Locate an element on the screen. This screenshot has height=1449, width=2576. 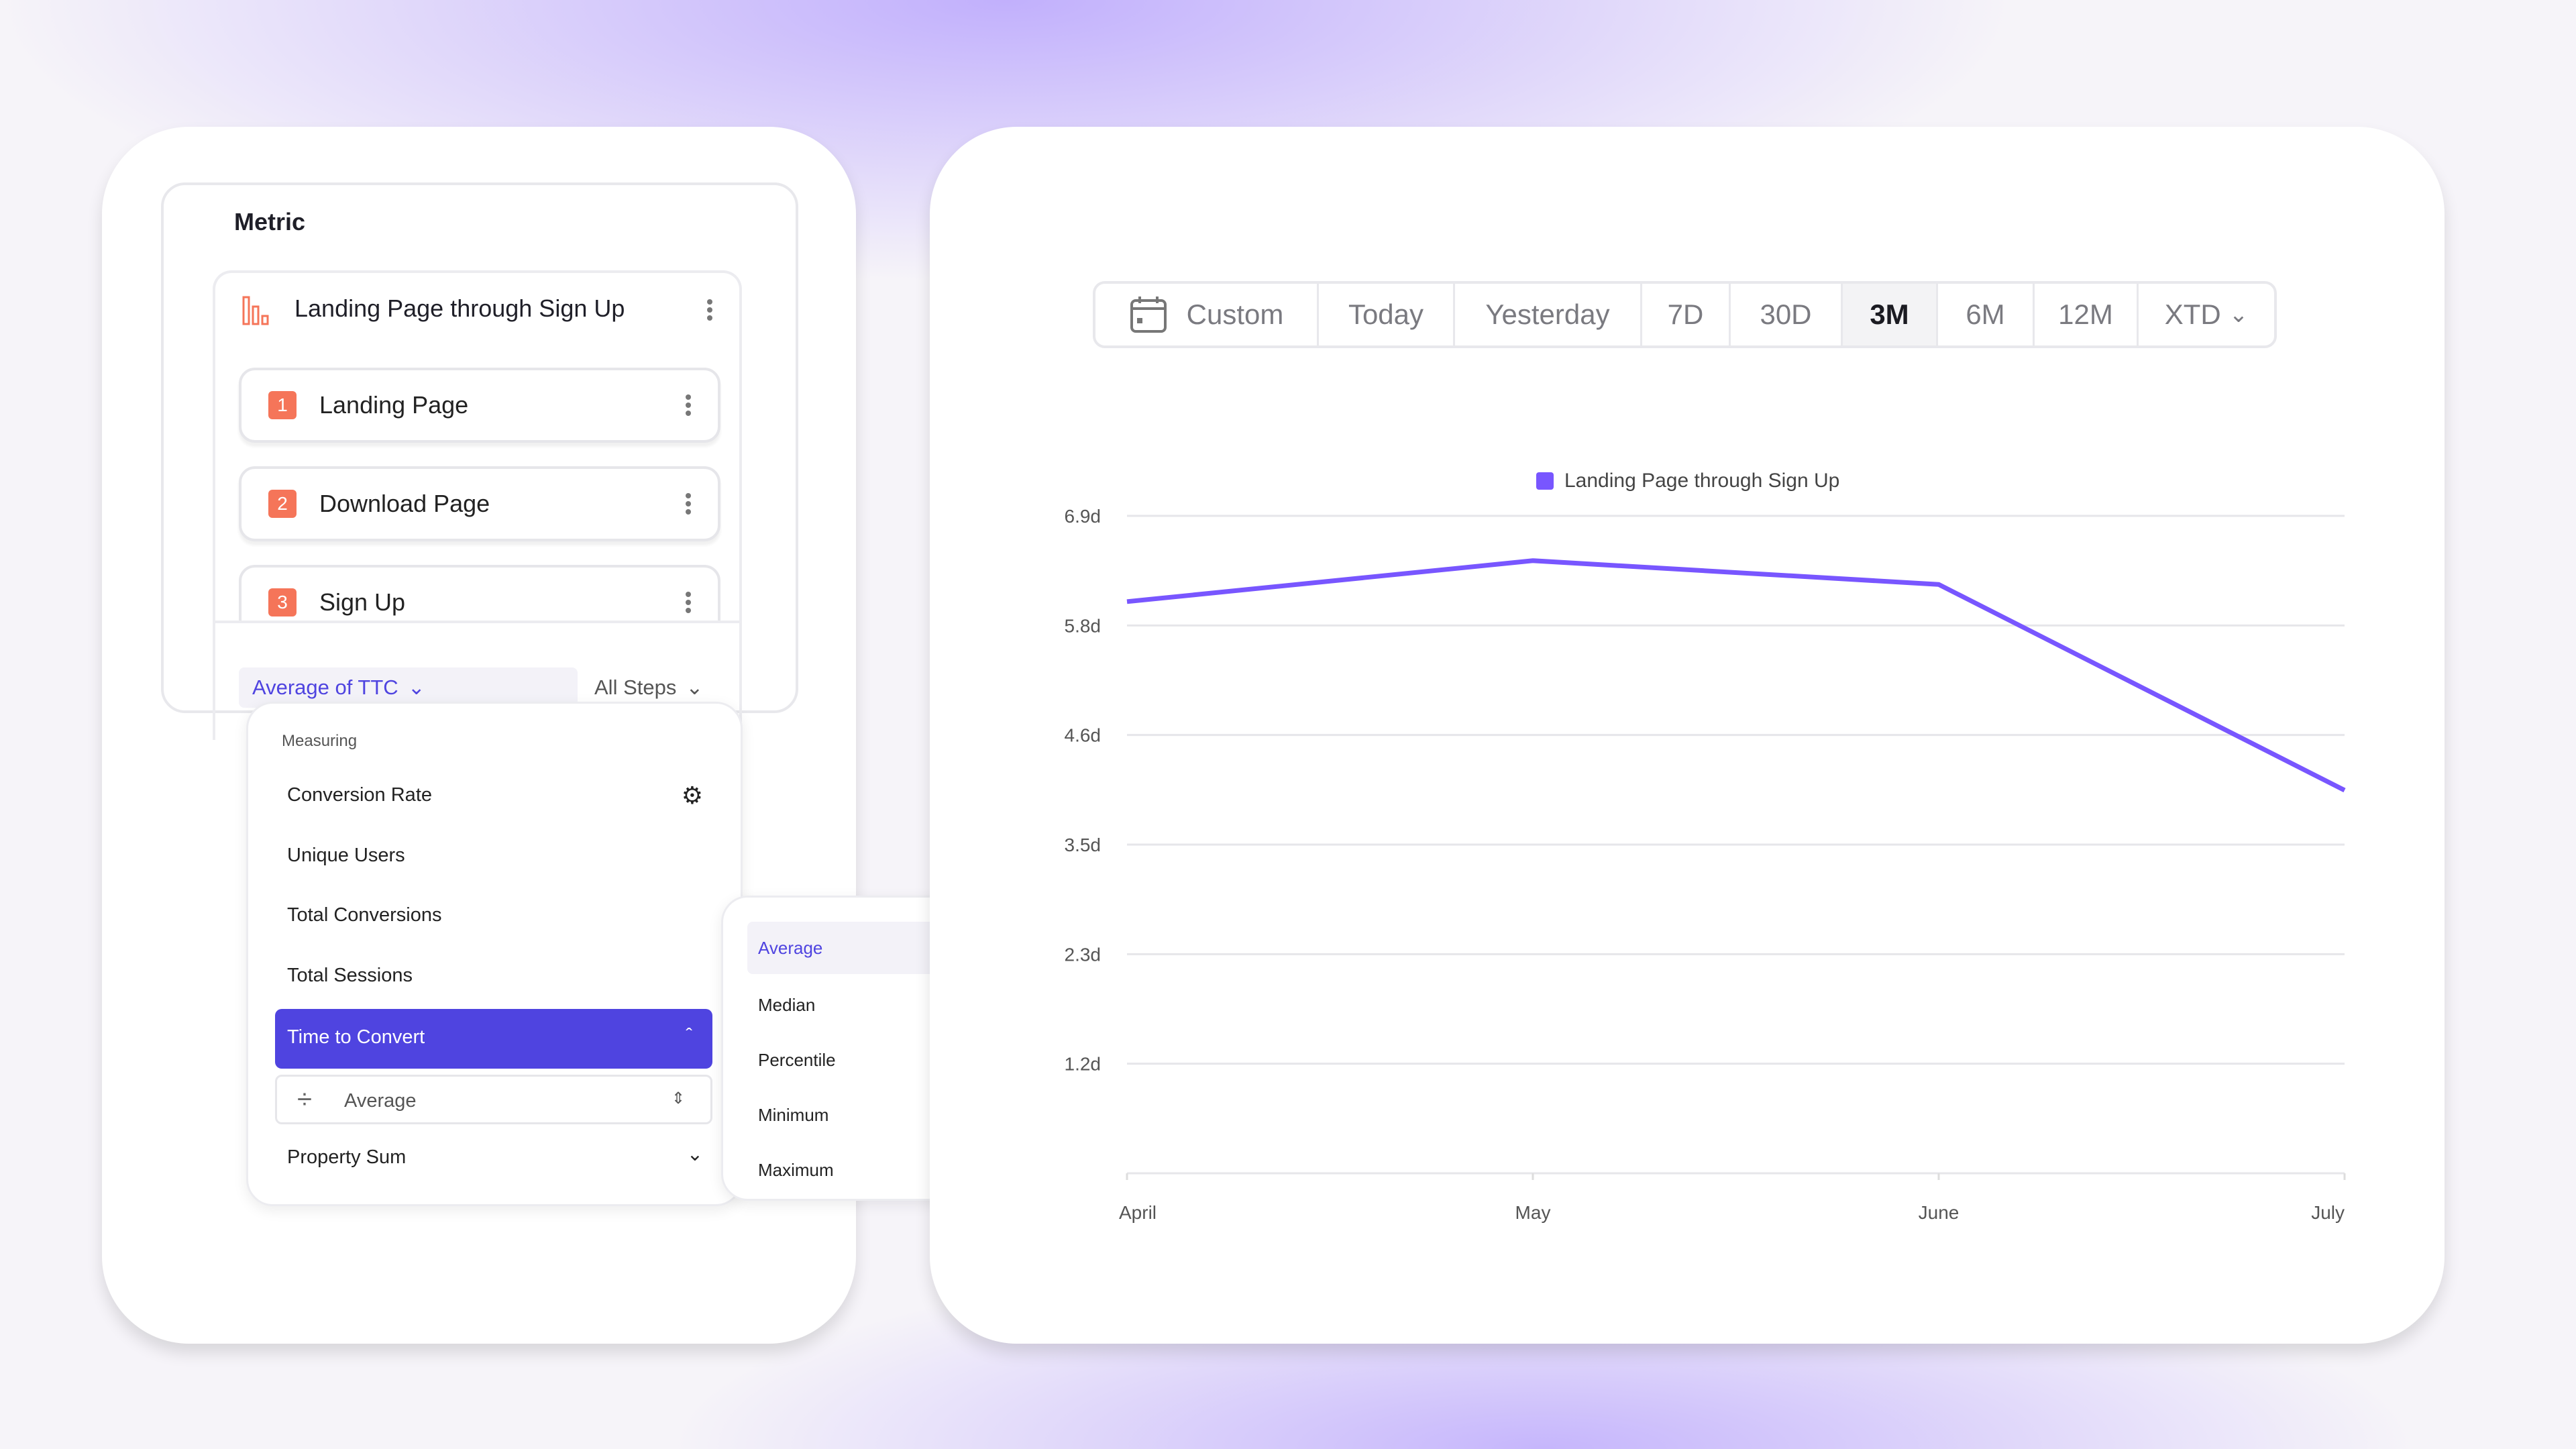
y-tick-label: 3.5d is located at coordinates (1083, 845).